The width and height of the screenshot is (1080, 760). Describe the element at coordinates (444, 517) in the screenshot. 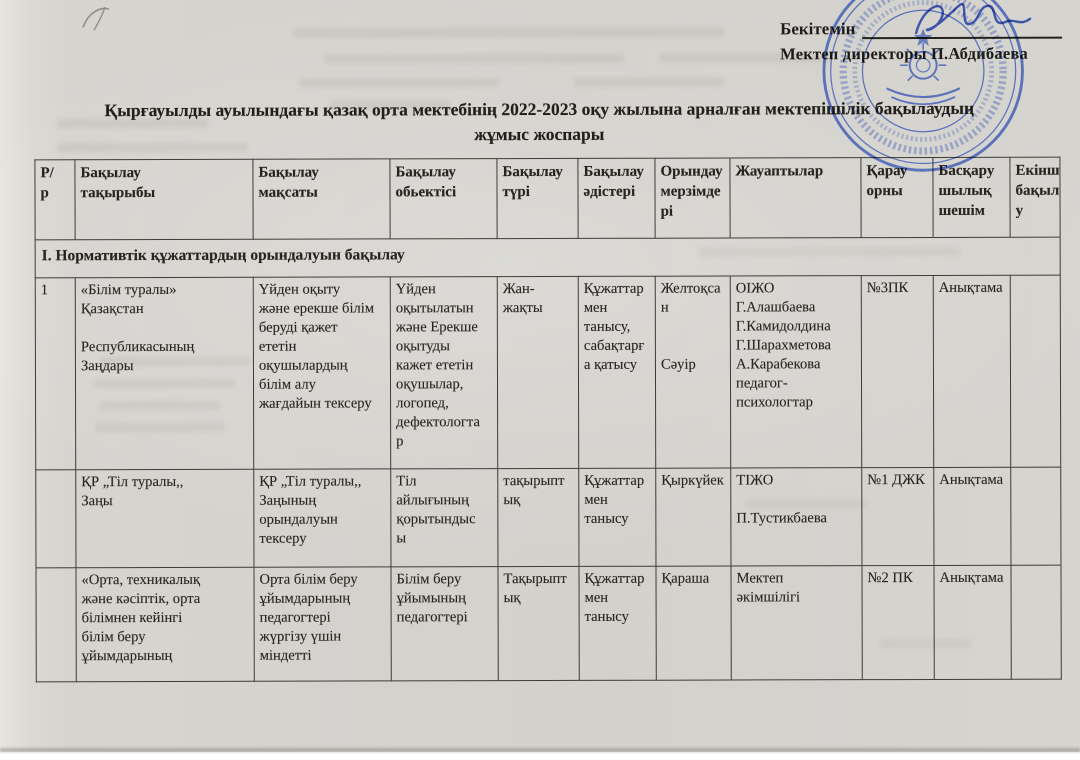

I see `cell-object: Тіл айлығының қорытындыс ы` at that location.